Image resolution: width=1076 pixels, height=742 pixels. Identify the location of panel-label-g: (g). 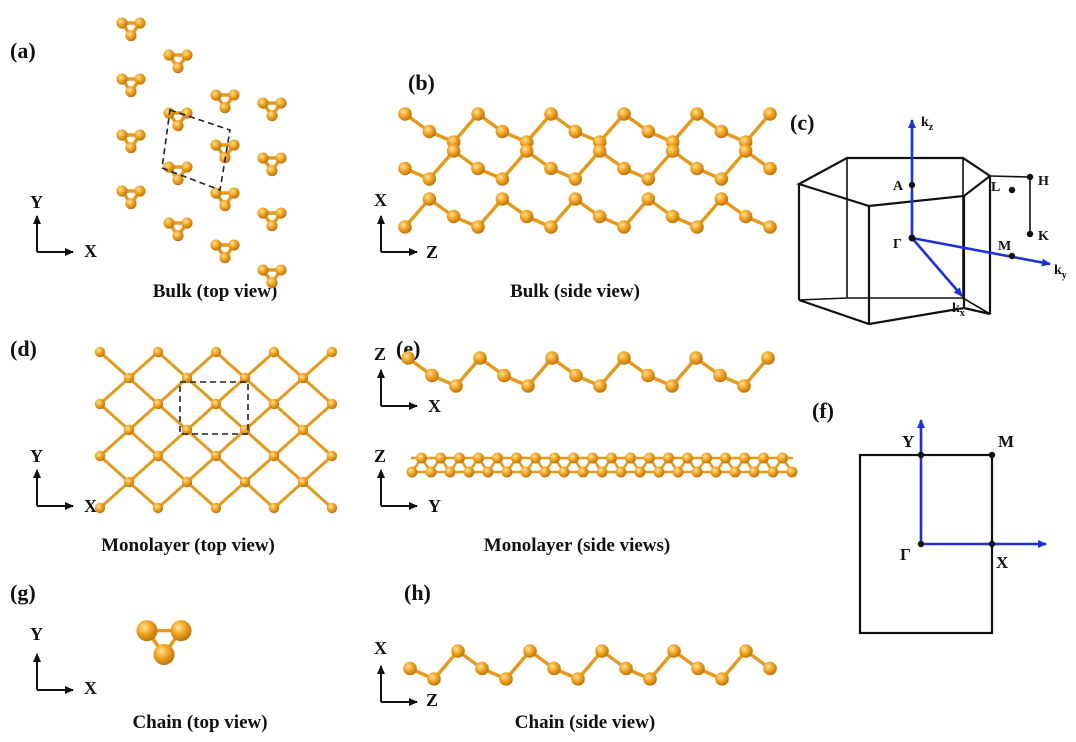
(23, 592).